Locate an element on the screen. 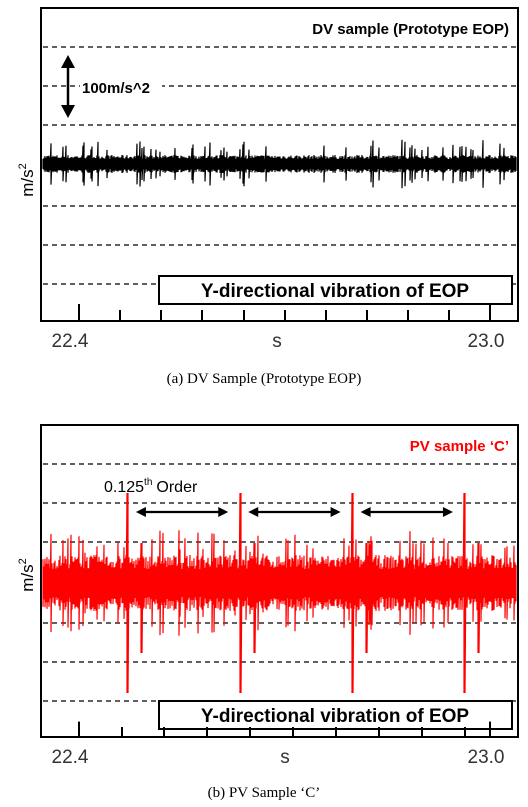  x-ticks-a is located at coordinates (284, 312).